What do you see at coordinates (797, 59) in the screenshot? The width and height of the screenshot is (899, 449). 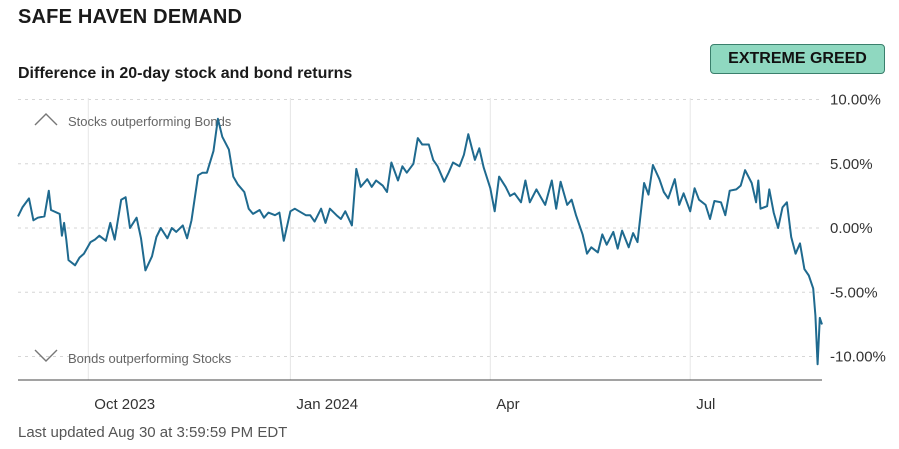 I see `sentiment-badge: EXTREME GREED` at bounding box center [797, 59].